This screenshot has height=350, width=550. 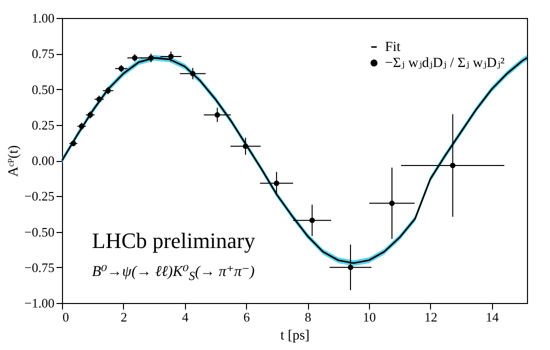 I want to click on y-tick-label: 0.50, so click(x=43, y=89).